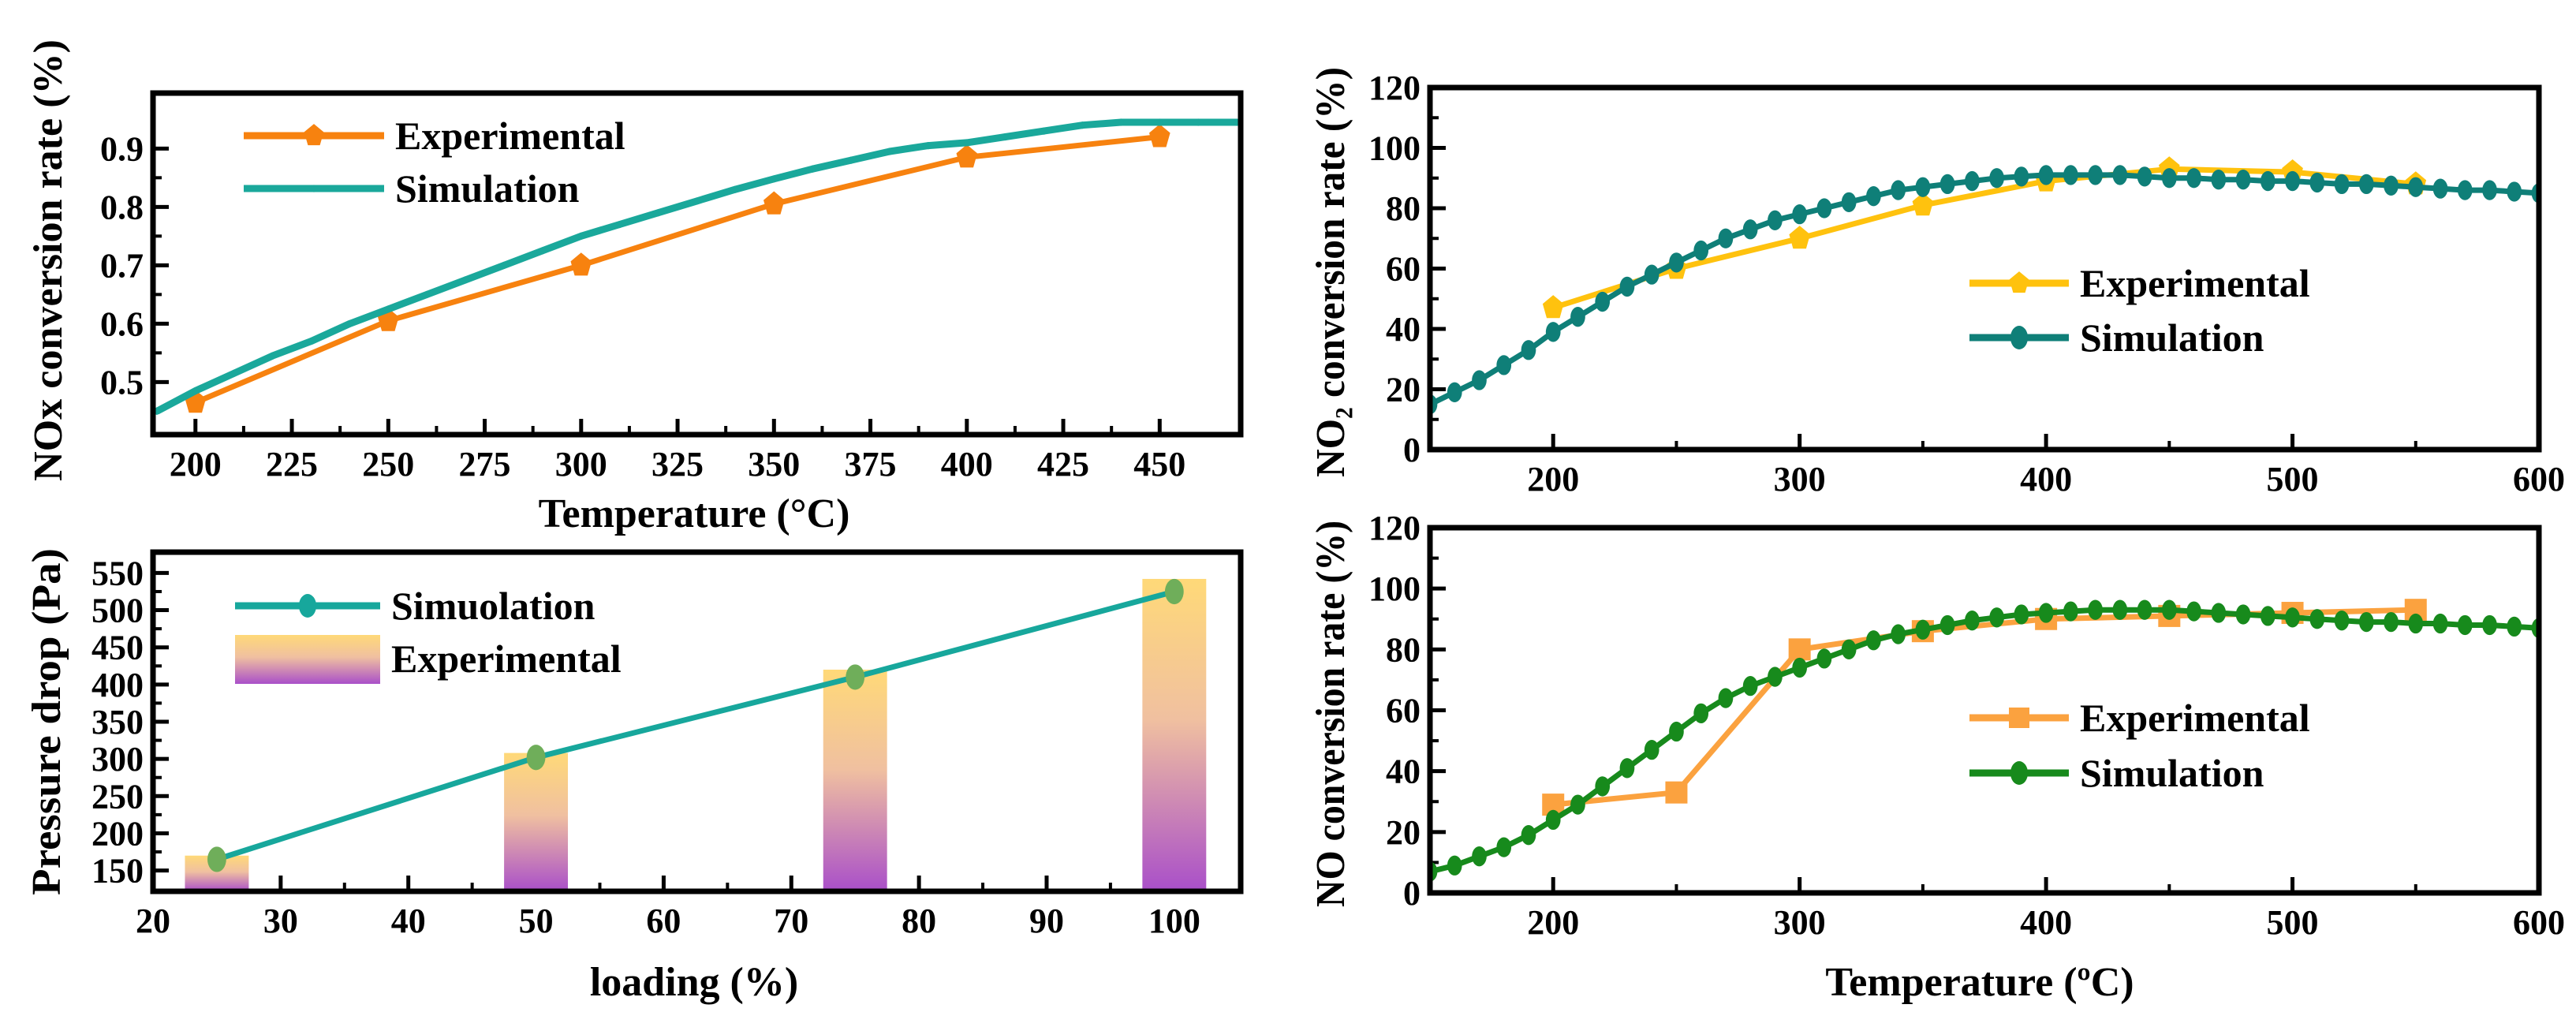 Image resolution: width=2576 pixels, height=1012 pixels. What do you see at coordinates (428, 634) in the screenshot?
I see `legend: Simuolation Experimental` at bounding box center [428, 634].